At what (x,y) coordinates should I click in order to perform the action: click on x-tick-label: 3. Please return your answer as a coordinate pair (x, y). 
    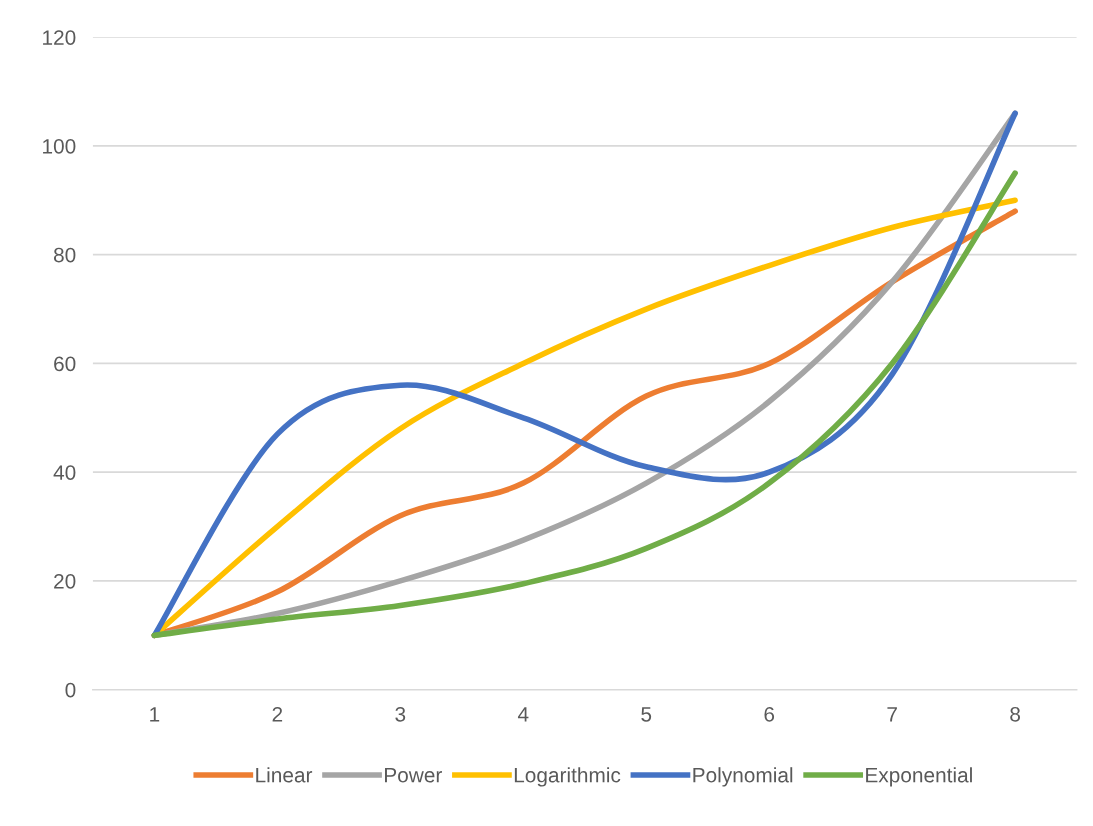
    Looking at the image, I should click on (400, 714).